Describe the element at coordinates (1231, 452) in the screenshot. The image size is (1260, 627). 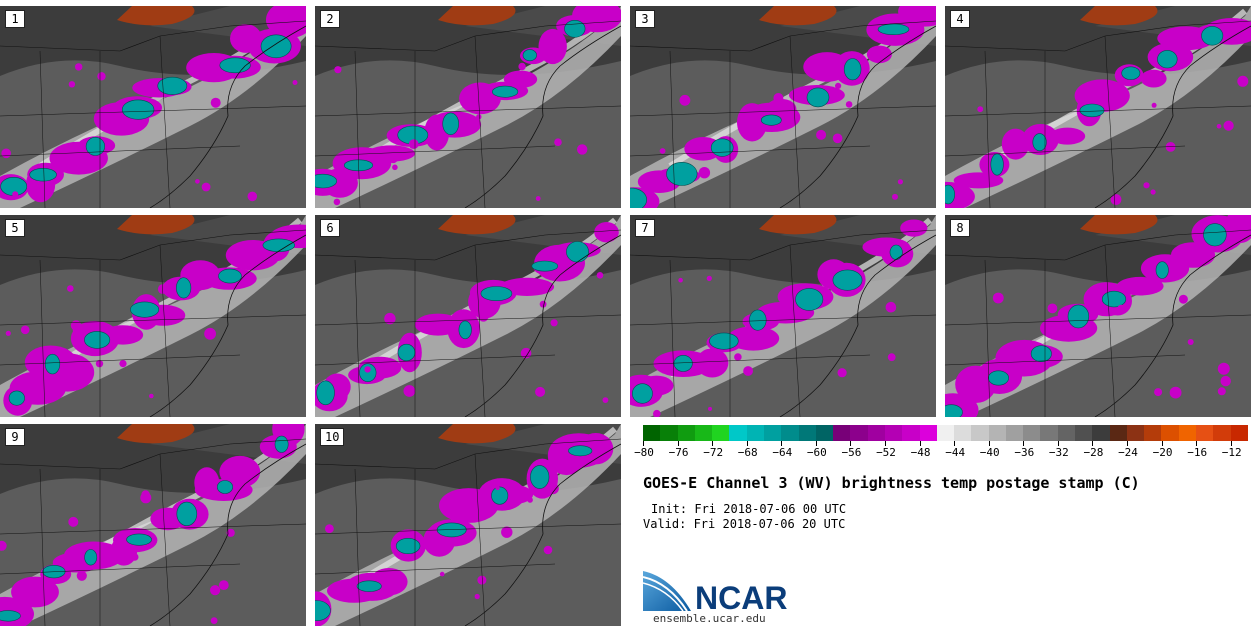
I see `colorbar-tick-label: −12` at that location.